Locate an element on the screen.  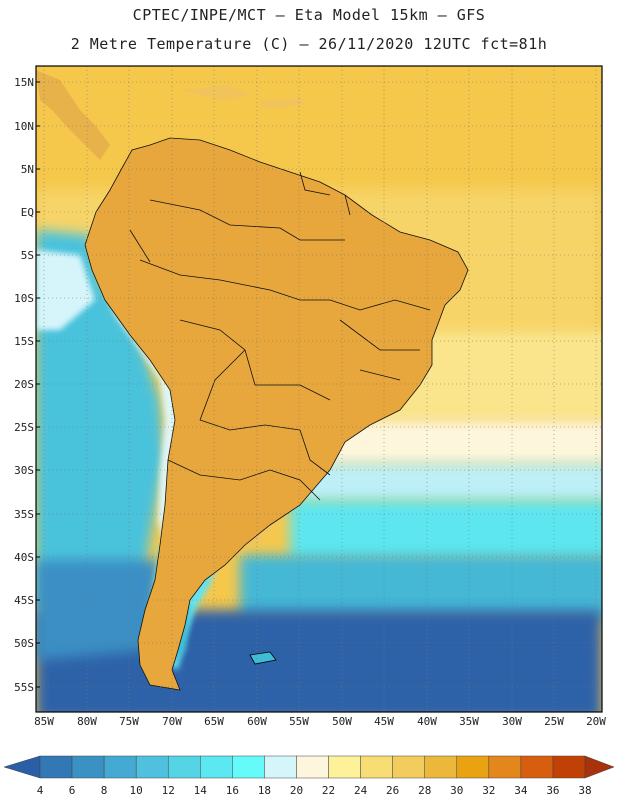
lat-label: 15S is located at coordinates (24, 341).